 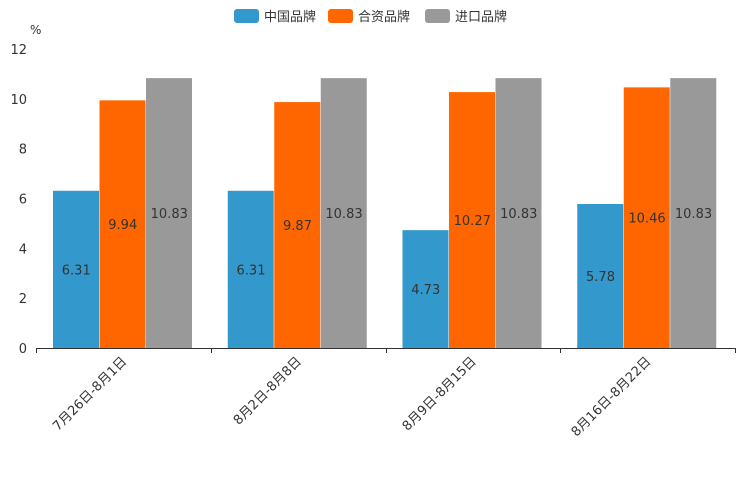 What do you see at coordinates (481, 17) in the screenshot?
I see `legend-label-2: 进口品牌` at bounding box center [481, 17].